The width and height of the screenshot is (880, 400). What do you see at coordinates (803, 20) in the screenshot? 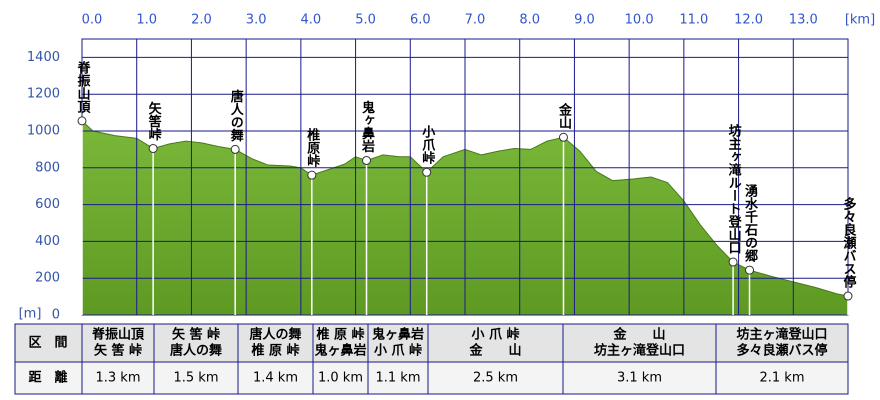
I see `x-tick-label: 13.0` at bounding box center [803, 20].